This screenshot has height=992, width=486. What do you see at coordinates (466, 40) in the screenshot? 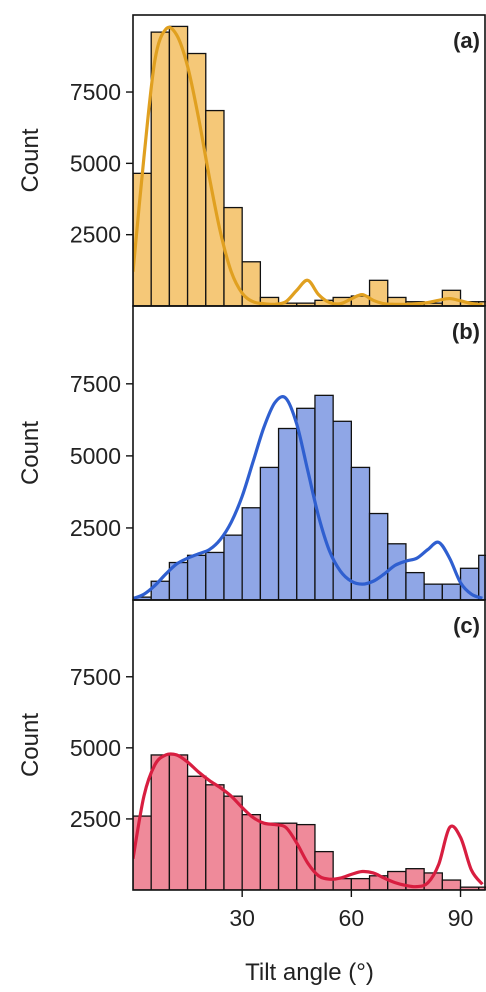
I see `panel-label: (a)` at bounding box center [466, 40].